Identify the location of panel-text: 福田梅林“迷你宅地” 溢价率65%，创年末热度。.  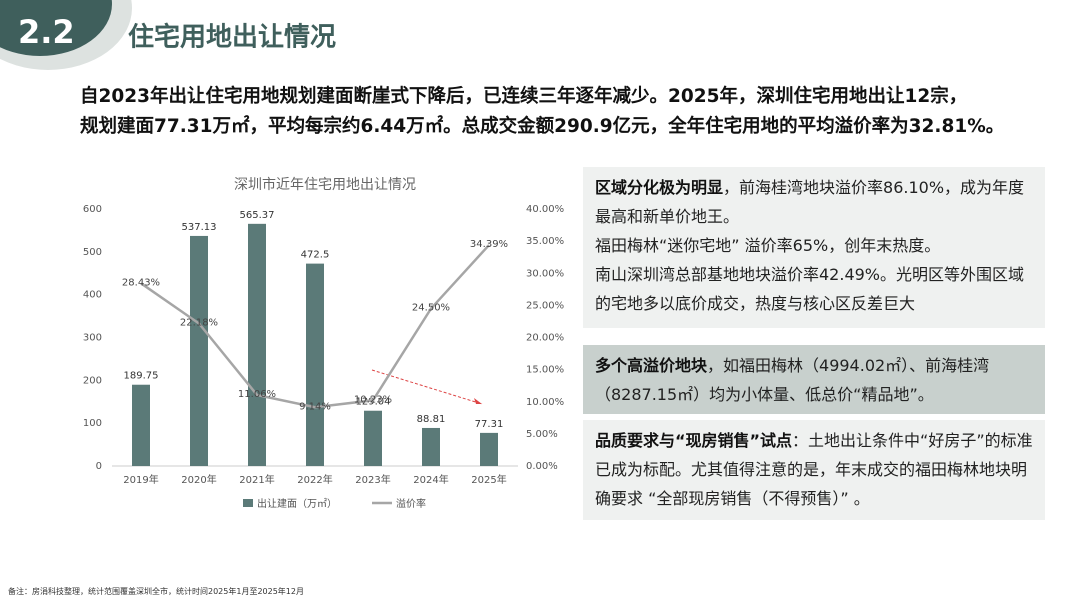
(768, 245).